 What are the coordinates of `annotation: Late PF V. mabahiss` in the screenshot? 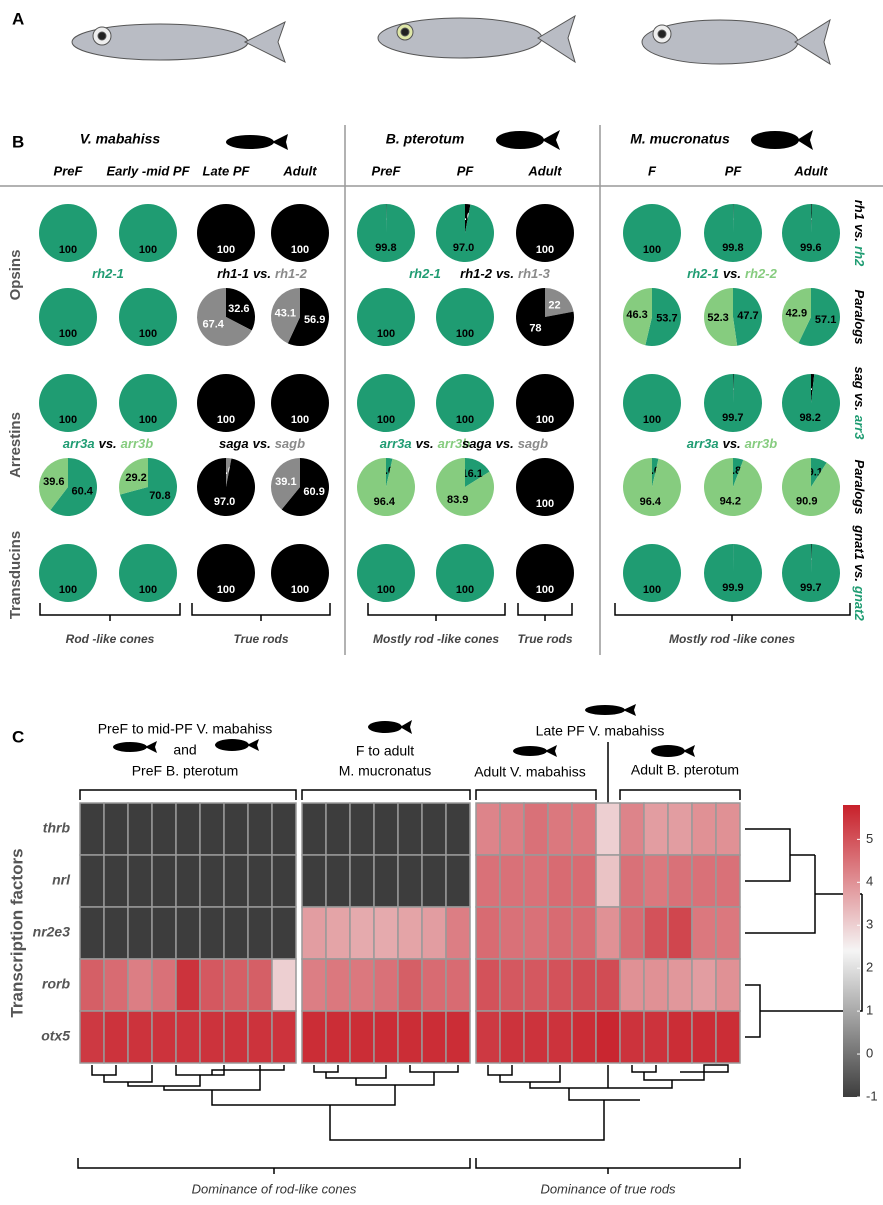 It's located at (600, 731).